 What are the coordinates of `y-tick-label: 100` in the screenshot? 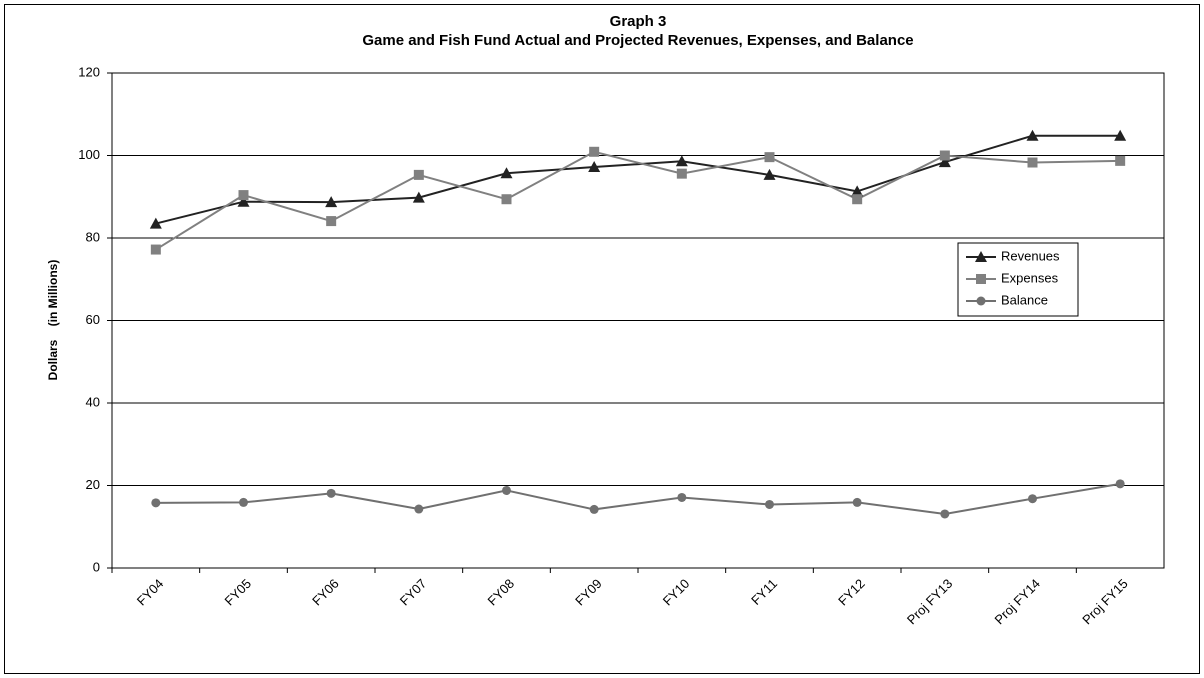 It's located at (89, 154).